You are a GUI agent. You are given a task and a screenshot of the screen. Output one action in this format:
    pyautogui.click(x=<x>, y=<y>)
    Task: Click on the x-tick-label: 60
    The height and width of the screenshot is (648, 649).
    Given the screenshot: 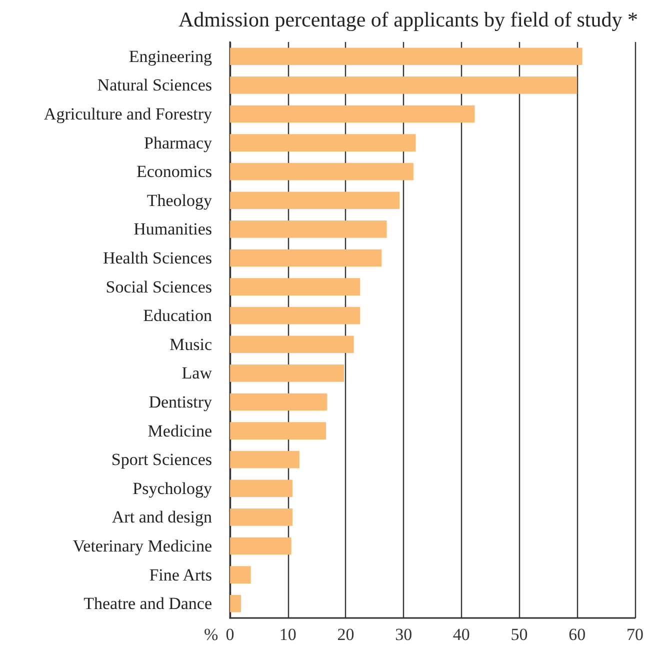 What is the action you would take?
    pyautogui.click(x=577, y=634)
    